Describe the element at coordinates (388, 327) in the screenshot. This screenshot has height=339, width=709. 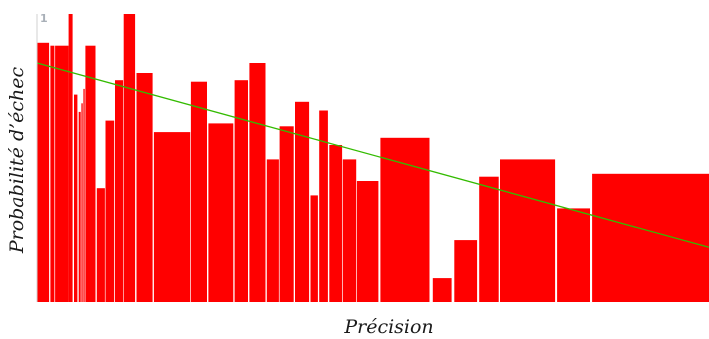
I see `x-axis-title: Précision` at that location.